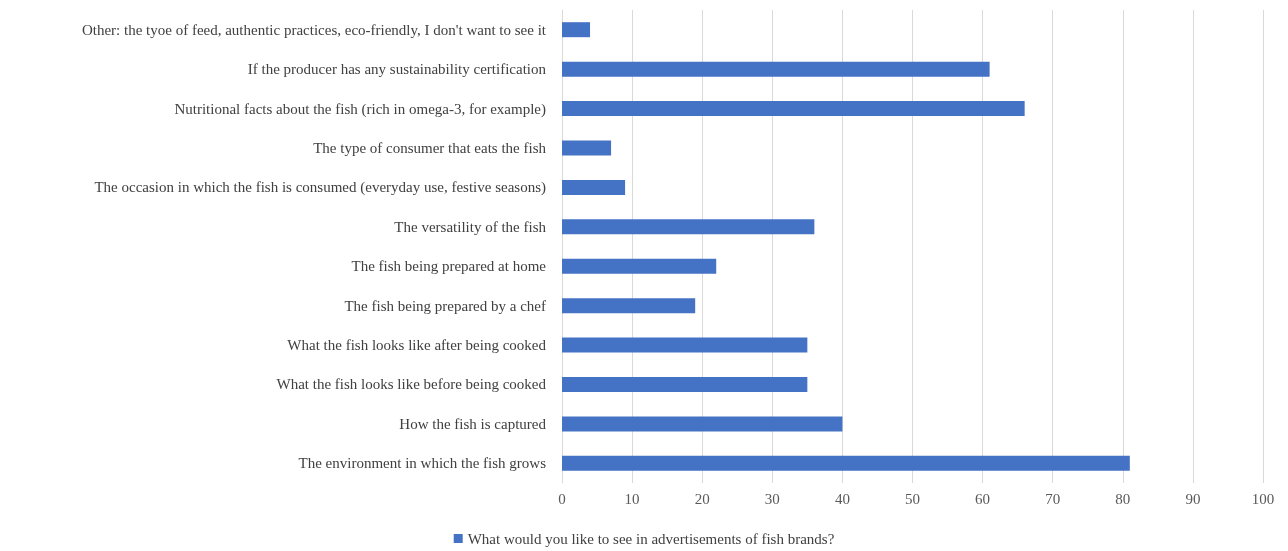  Describe the element at coordinates (320, 188) in the screenshot. I see `y-tick-label: The occasion in which the fish is consumed (everyday use, festive seasons)` at that location.